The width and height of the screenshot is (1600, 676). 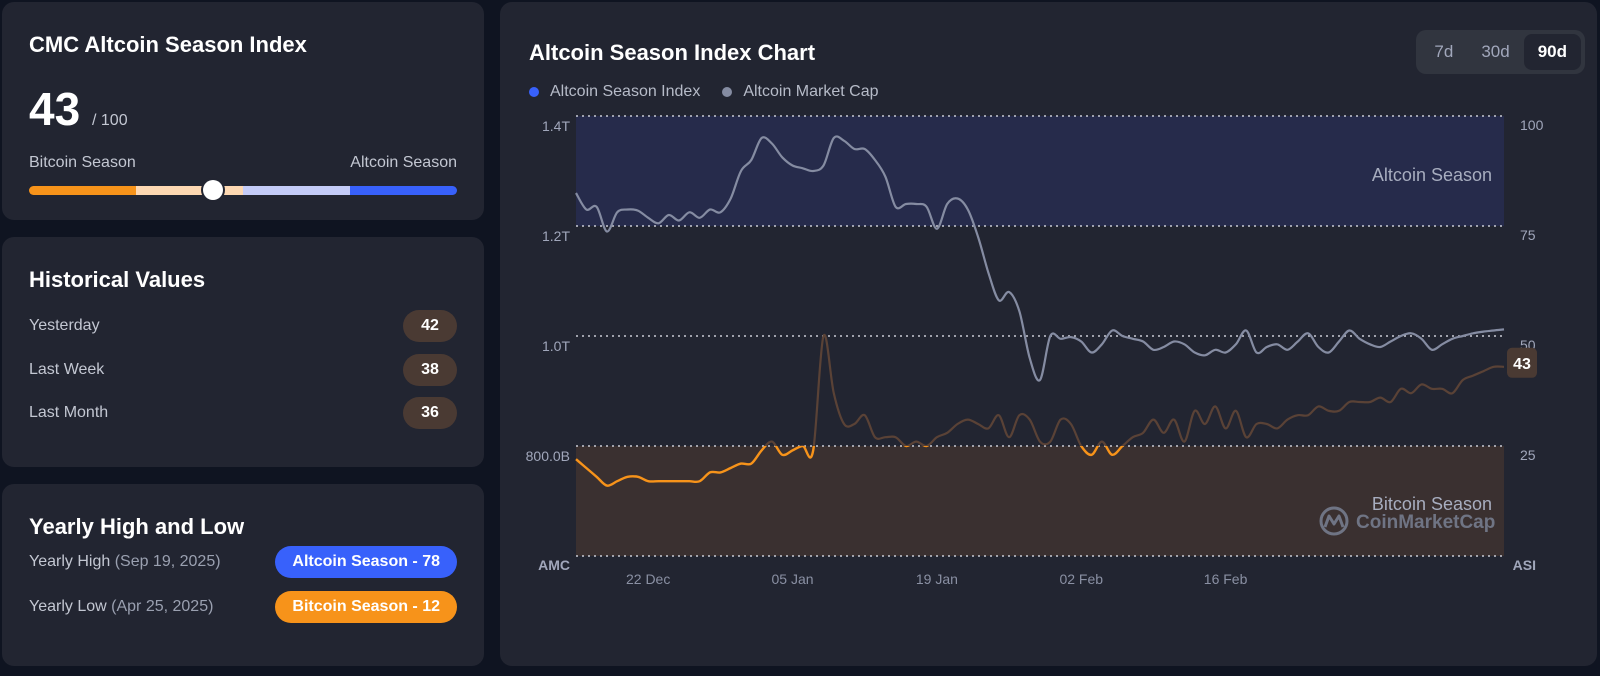 What do you see at coordinates (1552, 52) in the screenshot?
I see `range-button-90d: 90d` at bounding box center [1552, 52].